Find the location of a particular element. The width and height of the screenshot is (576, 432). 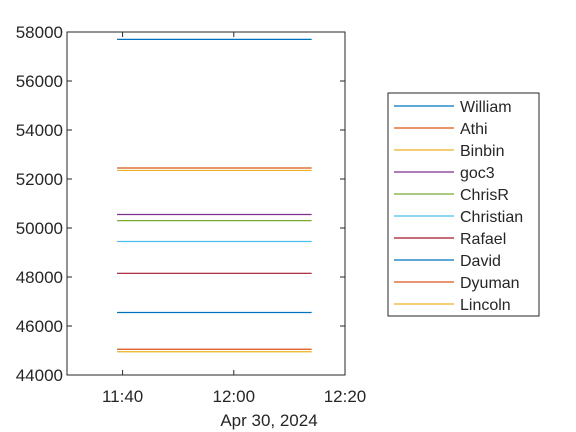

legend-label-rafael: Rafael is located at coordinates (483, 239).